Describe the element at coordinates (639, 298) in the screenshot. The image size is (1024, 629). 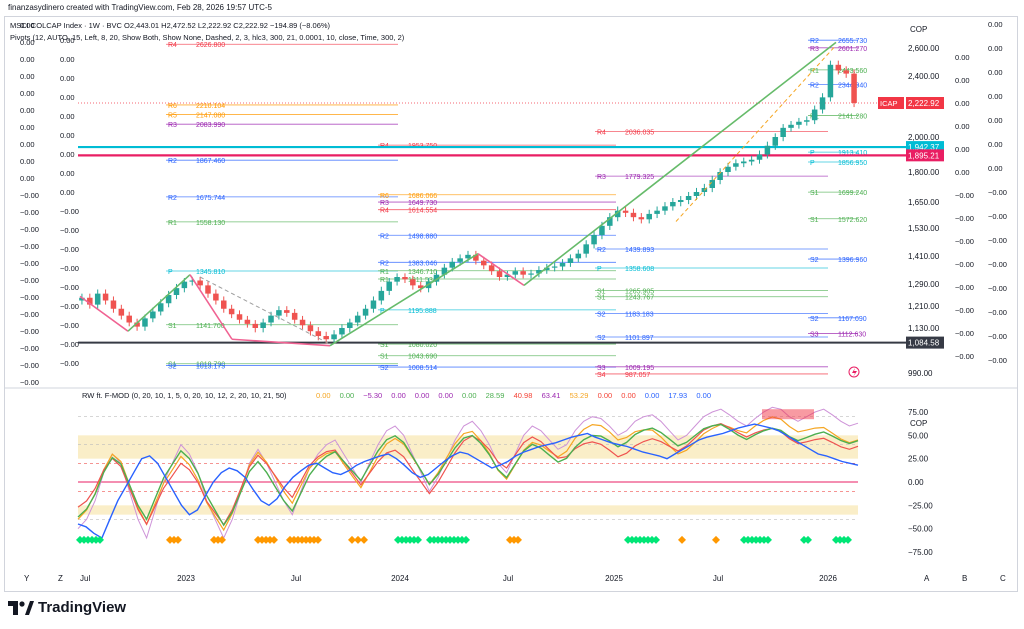
I see `pivot-value: 1243.767` at that location.